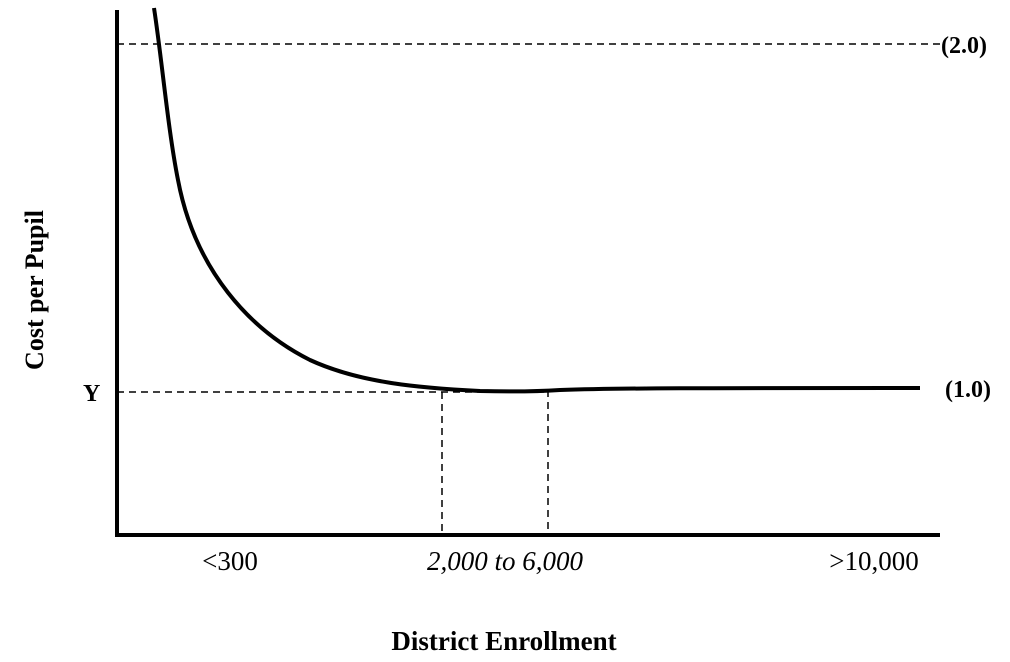 The width and height of the screenshot is (1010, 662). Describe the element at coordinates (230, 561) in the screenshot. I see `x-tick-small: <300` at that location.